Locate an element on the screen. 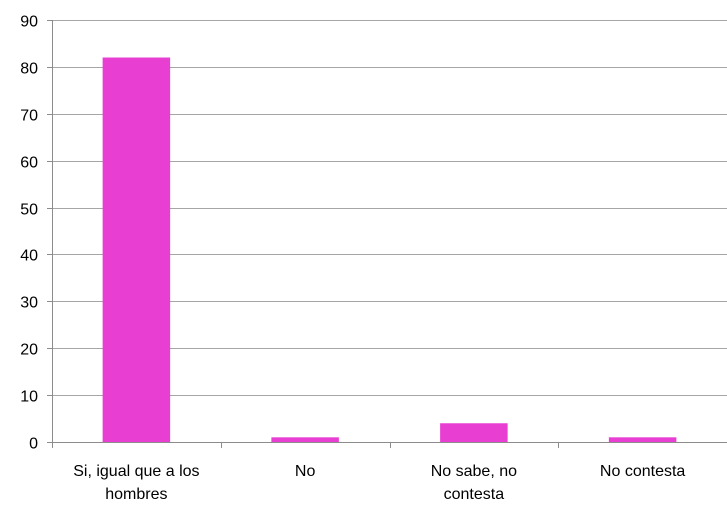 Image resolution: width=727 pixels, height=505 pixels. x-category-label: No contesta is located at coordinates (642, 471).